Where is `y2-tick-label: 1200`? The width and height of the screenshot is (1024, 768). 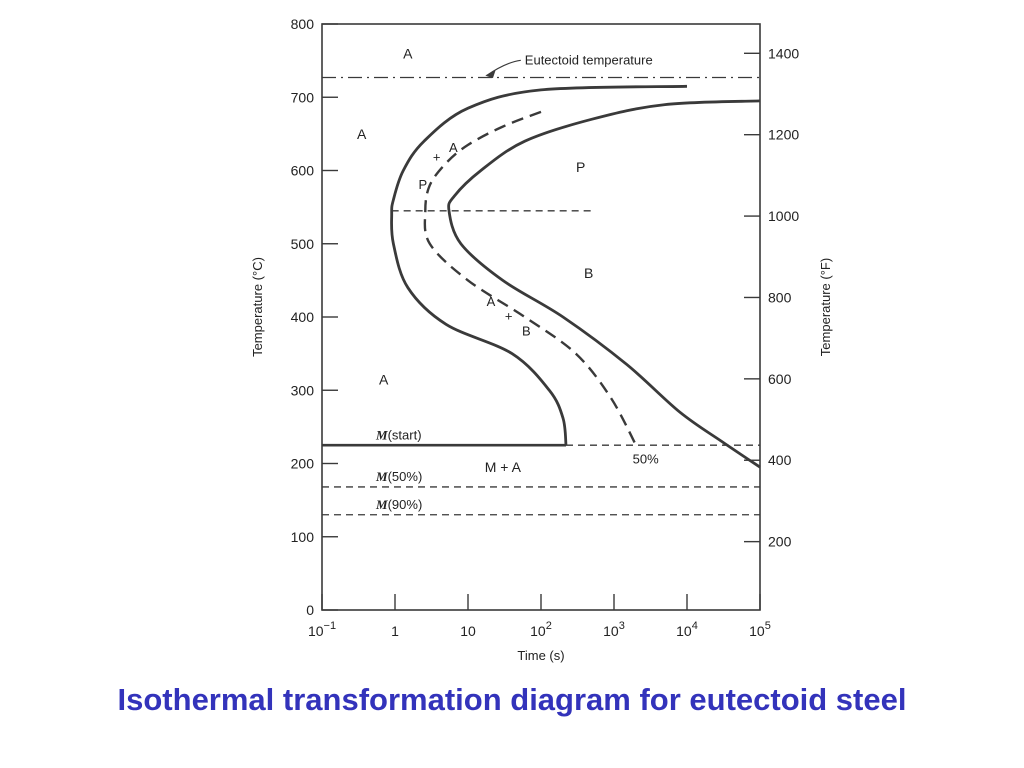
y2-tick-label: 1200 is located at coordinates (783, 135).